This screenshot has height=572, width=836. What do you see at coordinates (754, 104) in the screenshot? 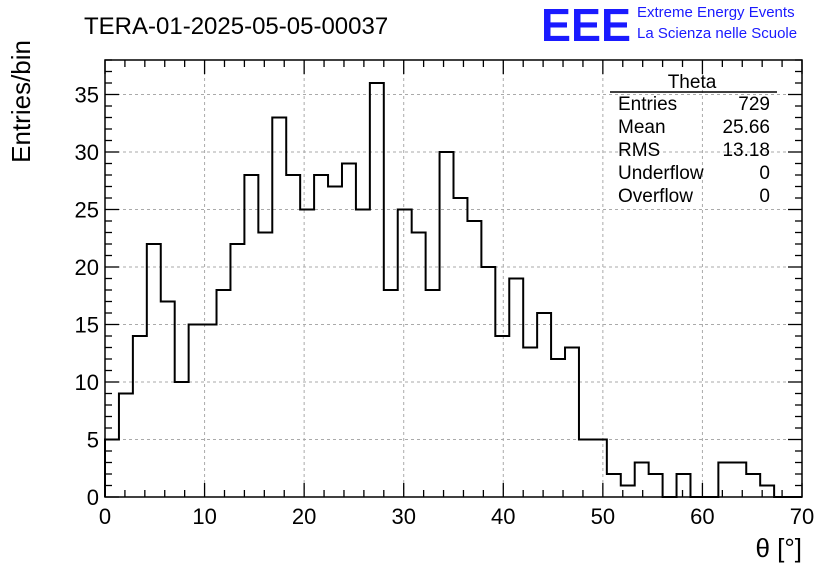
I see `stats-value-entries: 729` at bounding box center [754, 104].